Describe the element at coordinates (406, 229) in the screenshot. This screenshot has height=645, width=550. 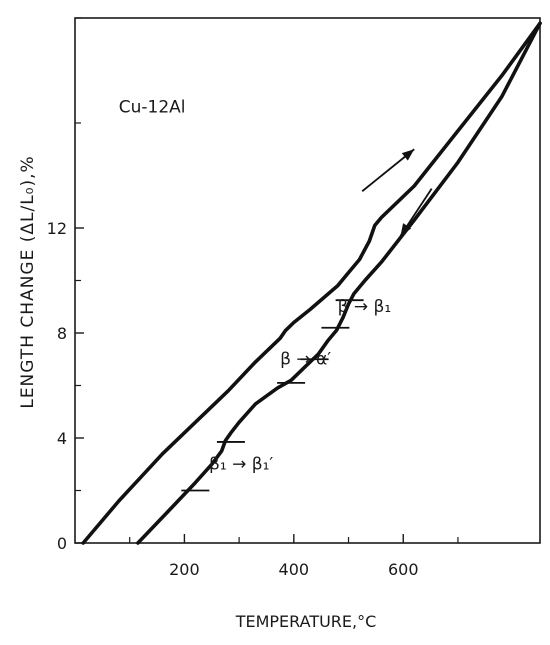
I see `cooling-arrow-head` at that location.